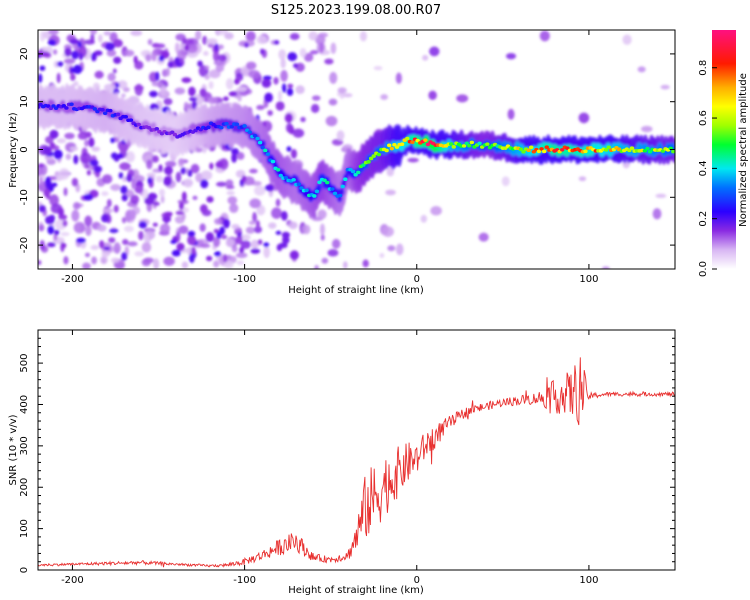 Image resolution: width=750 pixels, height=600 pixels. I want to click on snr-y-label: SNR (10 * v/v), so click(13, 449).